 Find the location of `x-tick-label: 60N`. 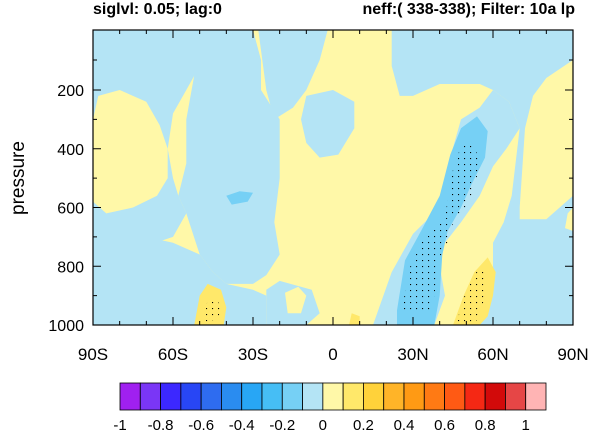

x-tick-label: 60N is located at coordinates (492, 354).